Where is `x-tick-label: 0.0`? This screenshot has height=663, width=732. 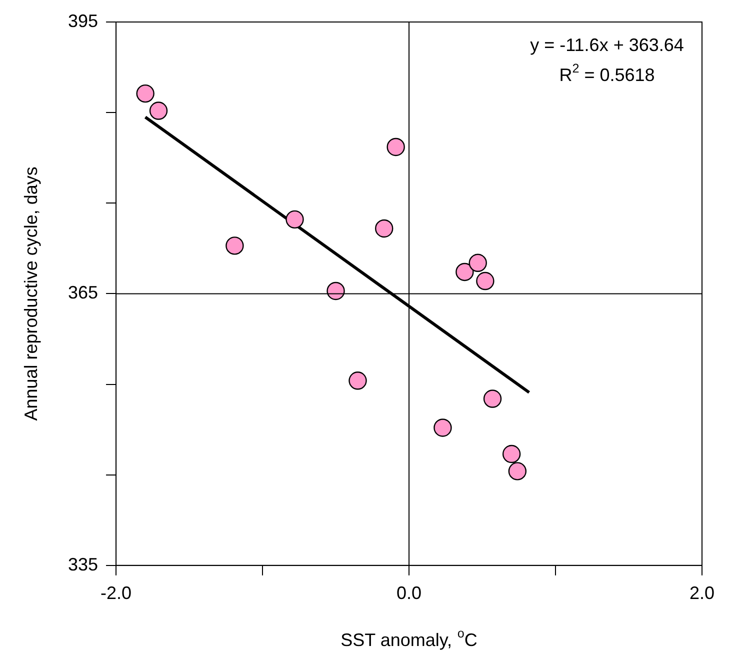
x-tick-label: 0.0 is located at coordinates (409, 593).